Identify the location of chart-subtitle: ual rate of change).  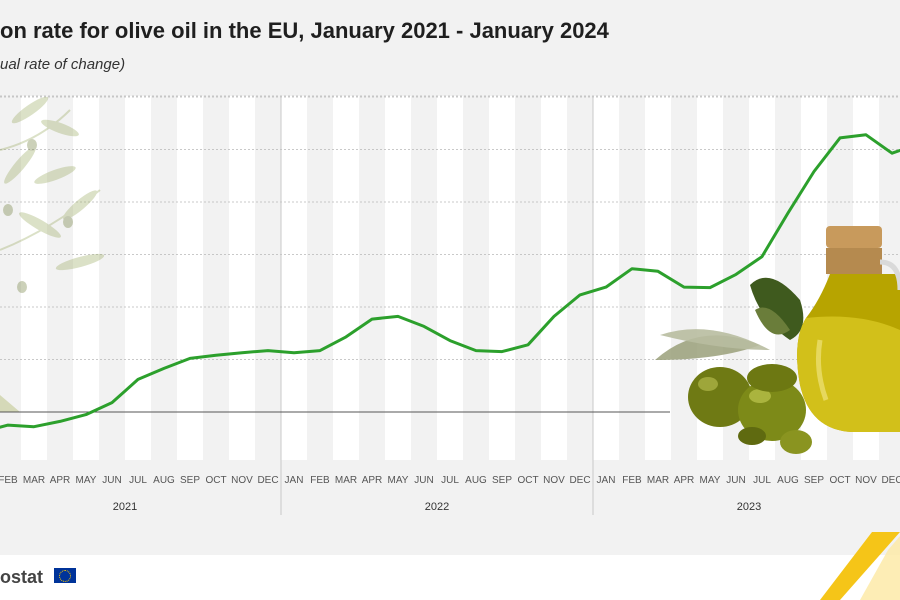
(63, 64).